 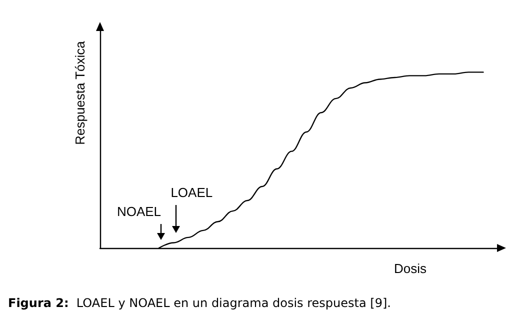 I want to click on annotation: NOAEL, so click(x=139, y=211).